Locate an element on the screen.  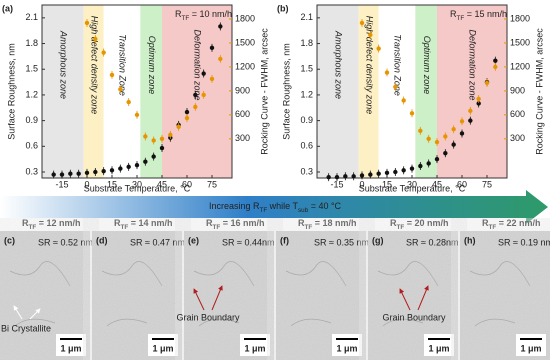
panel-rate: RTF = 12 nm/h is located at coordinates (51, 224).